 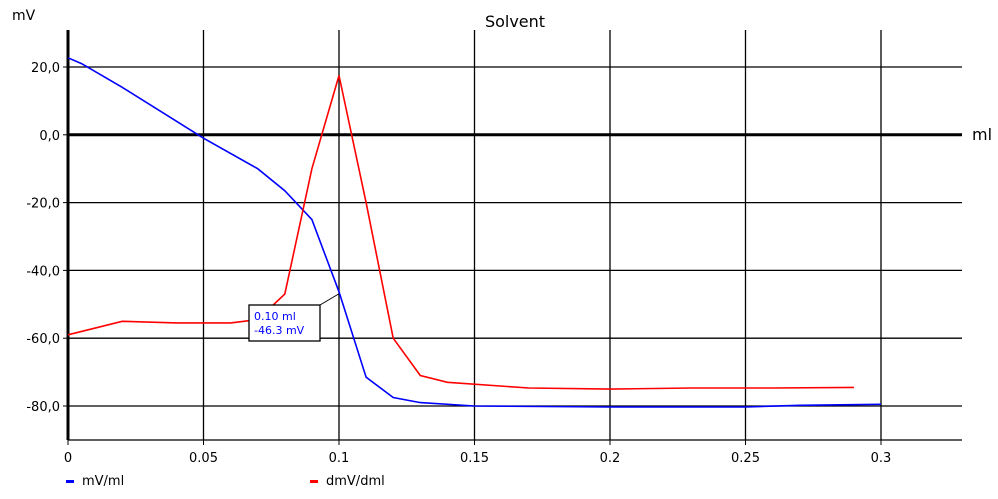 What do you see at coordinates (745, 458) in the screenshot?
I see `x-tick-label: 0.25` at bounding box center [745, 458].